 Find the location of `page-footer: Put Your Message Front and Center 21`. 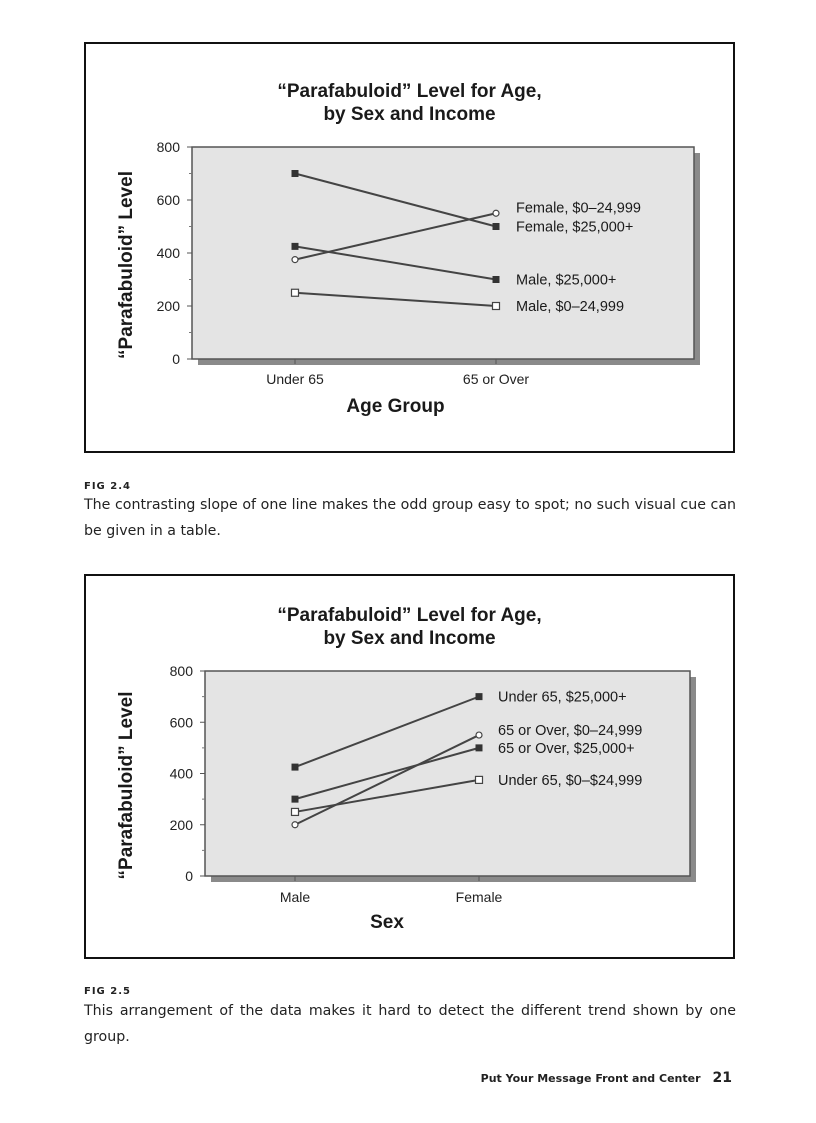

page-footer: Put Your Message Front and Center 21 is located at coordinates (606, 1078).